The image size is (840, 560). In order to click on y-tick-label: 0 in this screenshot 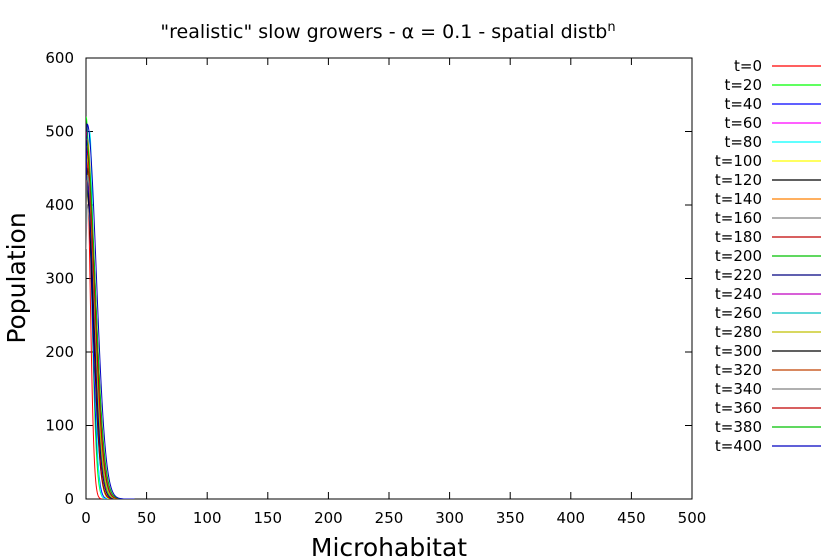, I will do `click(69, 499)`.